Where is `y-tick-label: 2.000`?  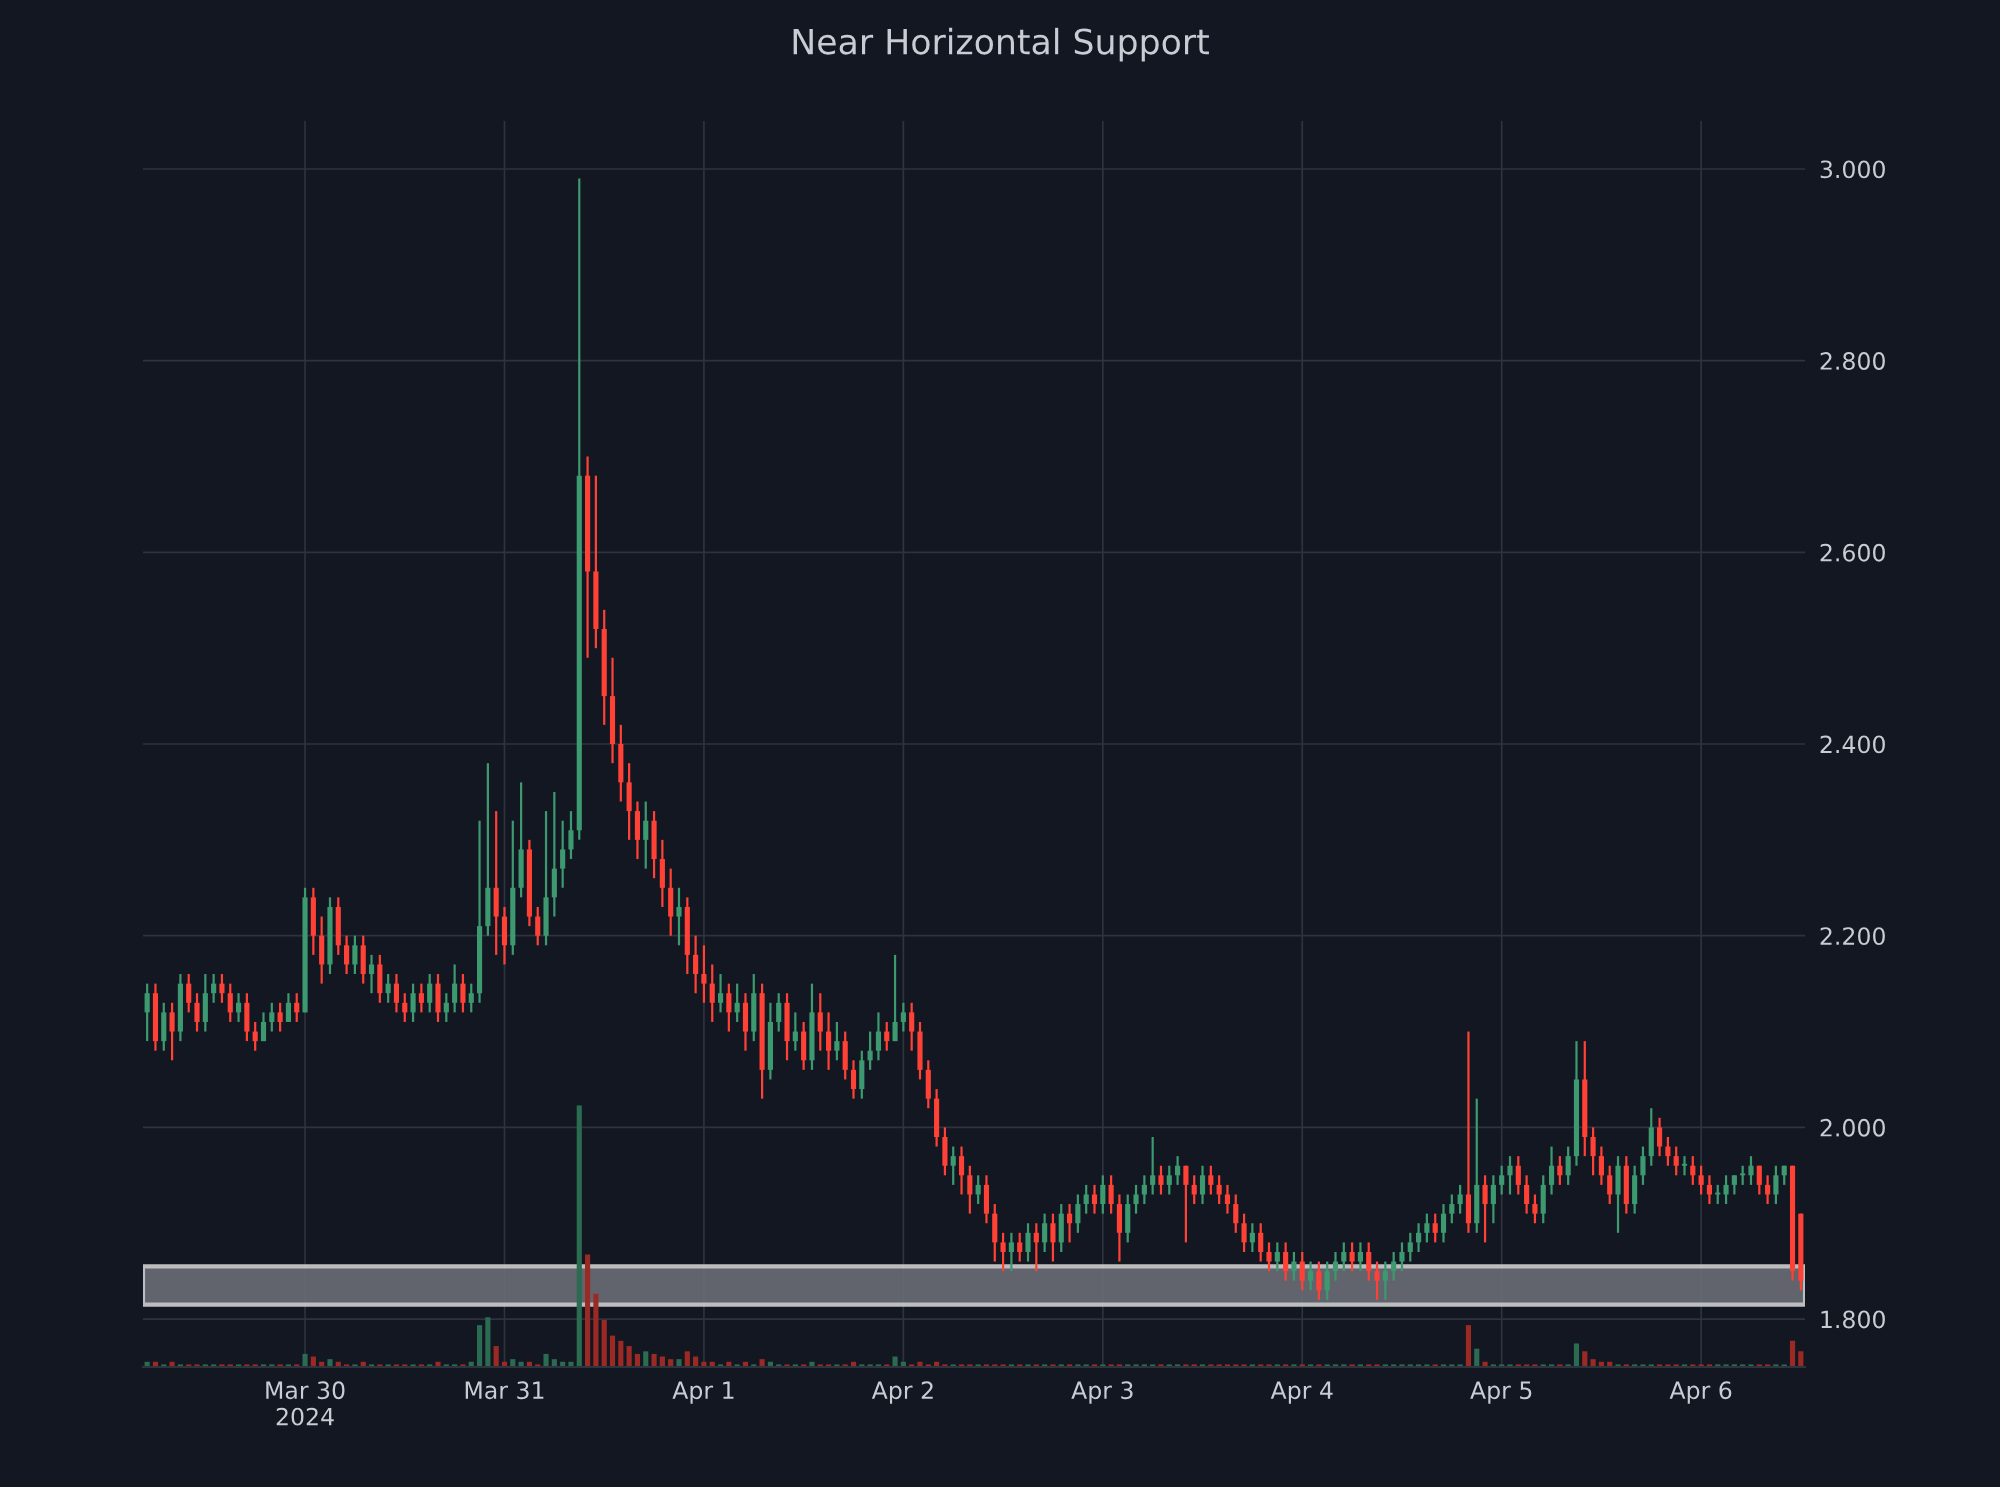 y-tick-label: 2.000 is located at coordinates (1852, 1127).